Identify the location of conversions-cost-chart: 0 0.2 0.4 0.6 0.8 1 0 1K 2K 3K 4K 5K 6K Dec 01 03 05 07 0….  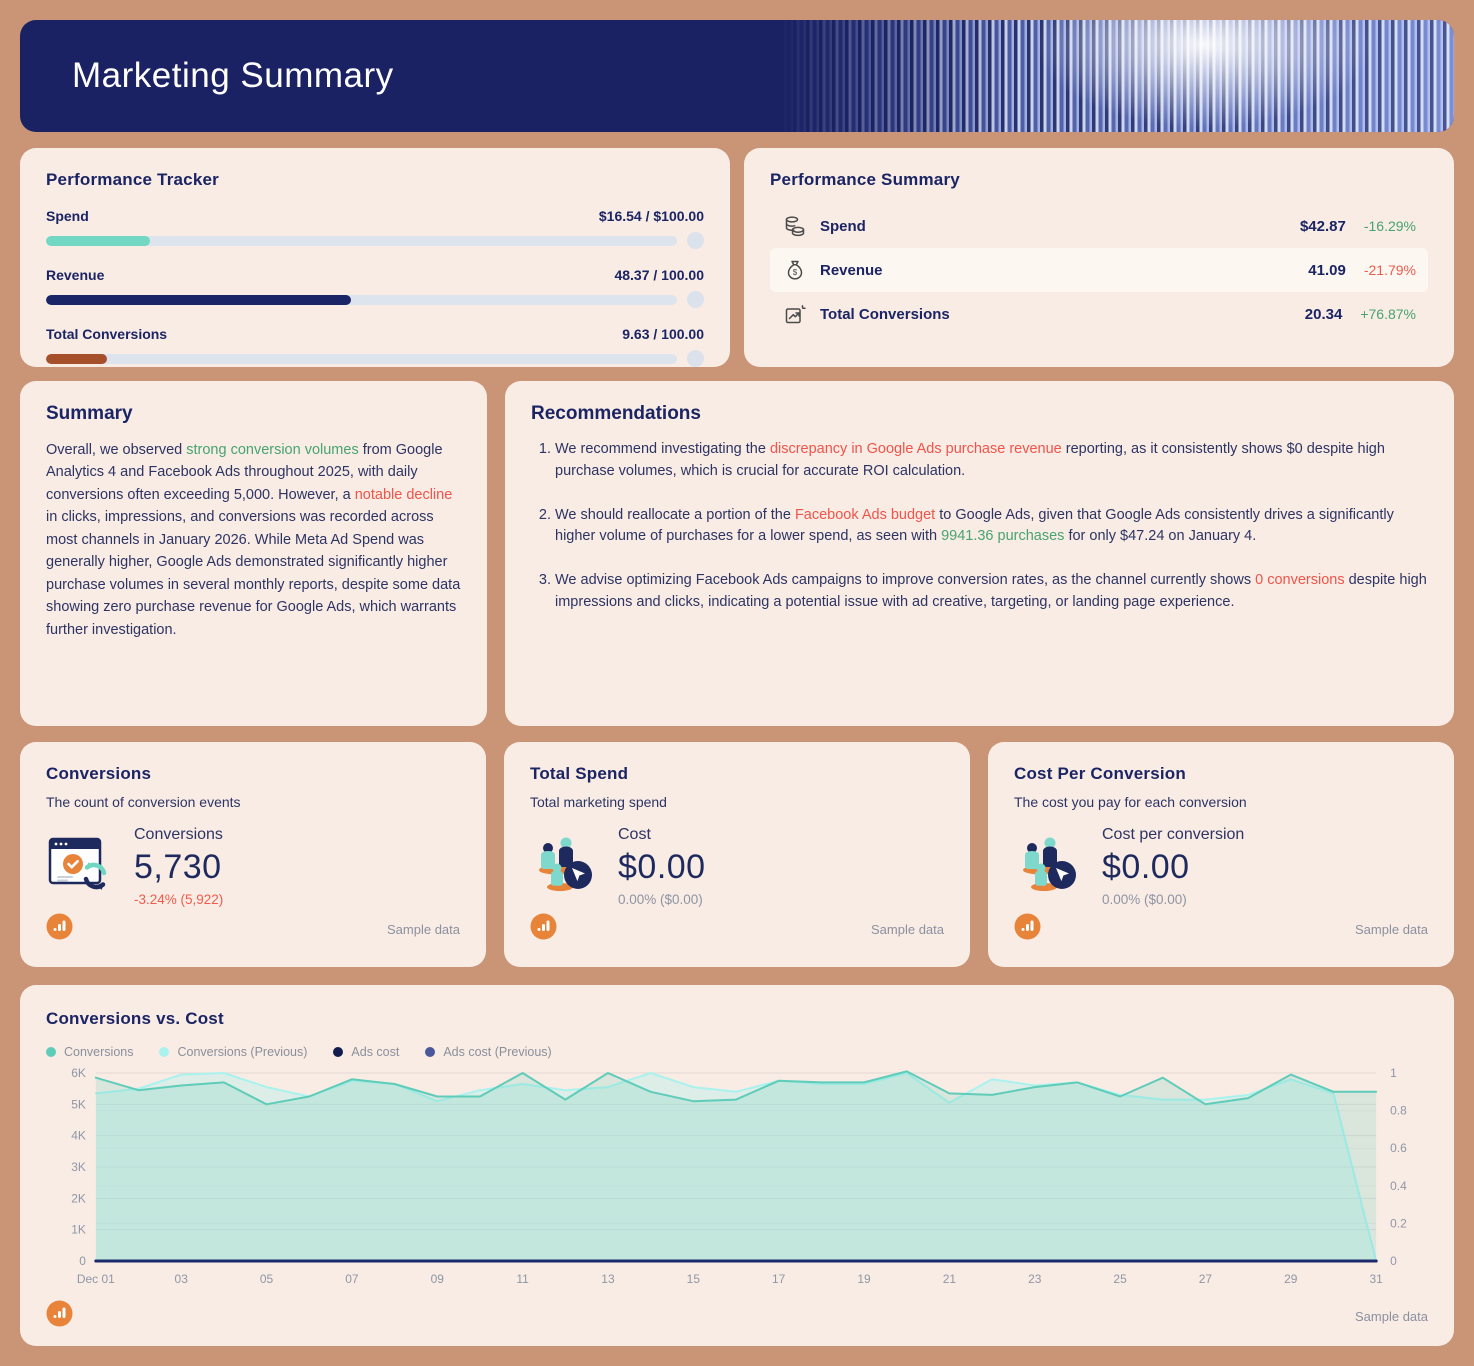
(739, 1176).